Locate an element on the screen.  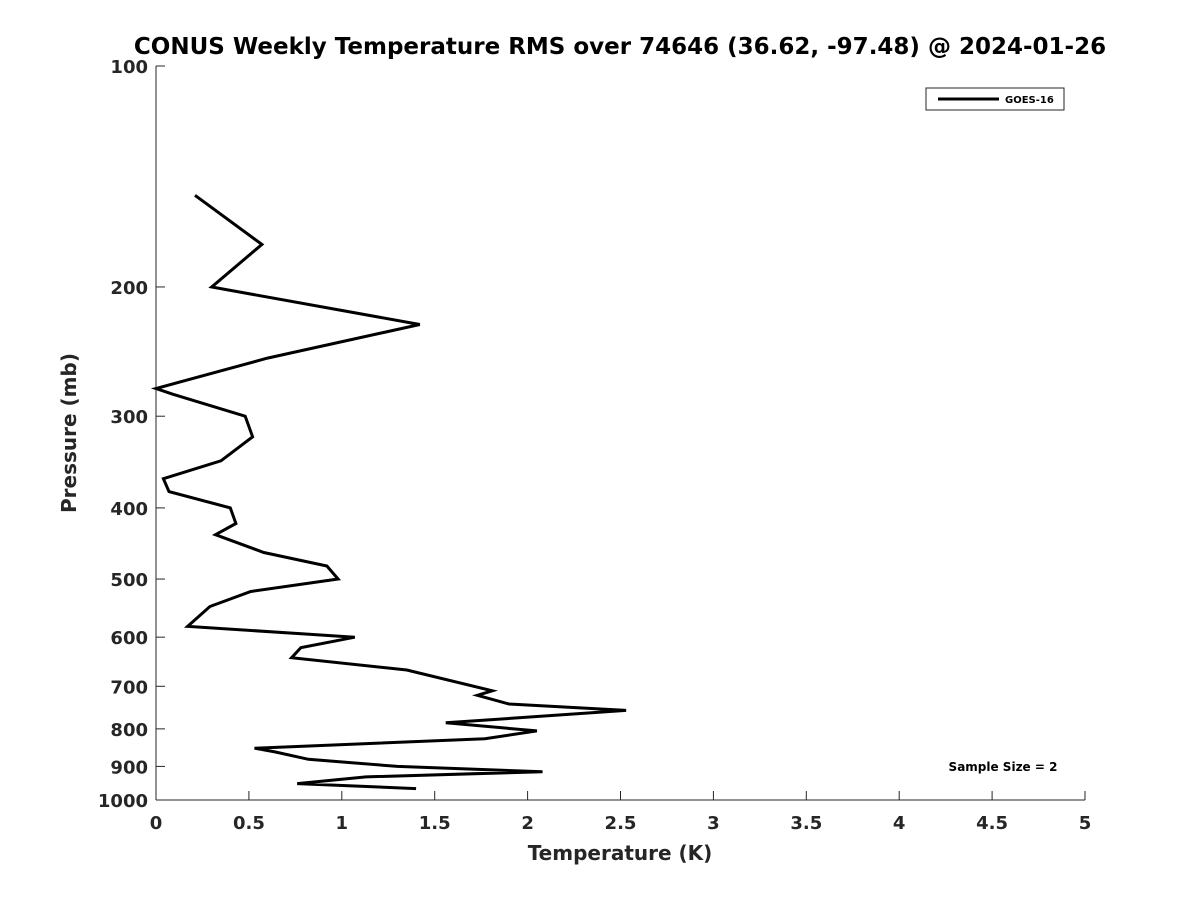
y-tick-label: 600 is located at coordinates (129, 638).